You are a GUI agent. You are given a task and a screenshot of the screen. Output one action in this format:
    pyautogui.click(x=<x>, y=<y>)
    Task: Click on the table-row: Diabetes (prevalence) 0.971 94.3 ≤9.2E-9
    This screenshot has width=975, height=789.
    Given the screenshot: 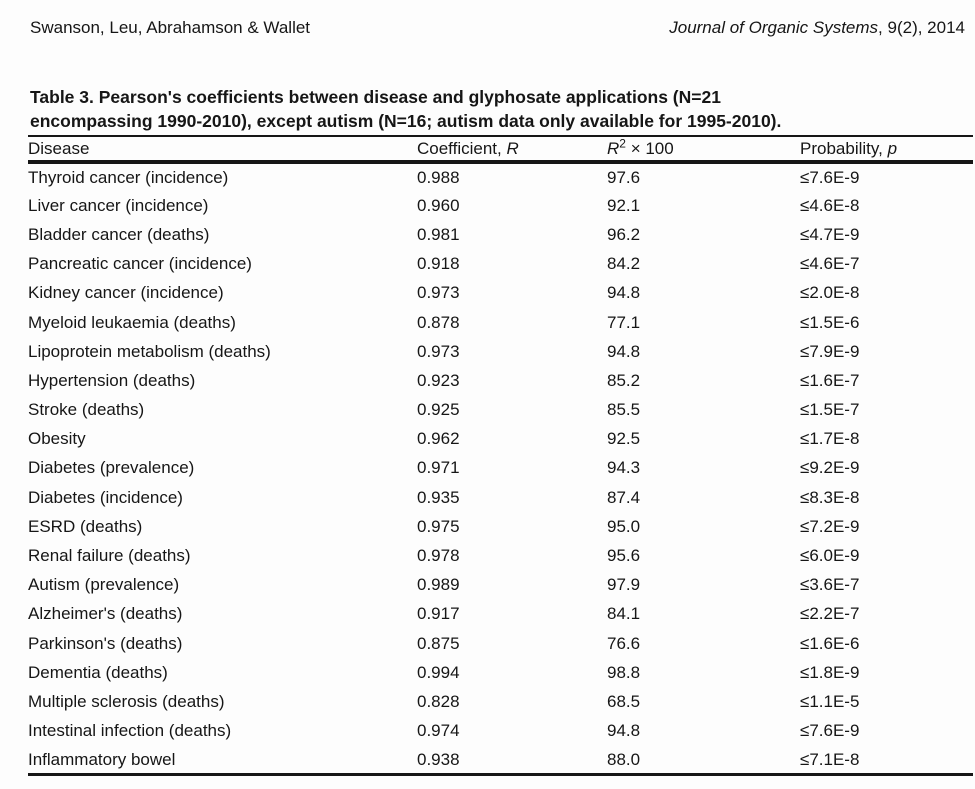 What is the action you would take?
    pyautogui.click(x=500, y=468)
    